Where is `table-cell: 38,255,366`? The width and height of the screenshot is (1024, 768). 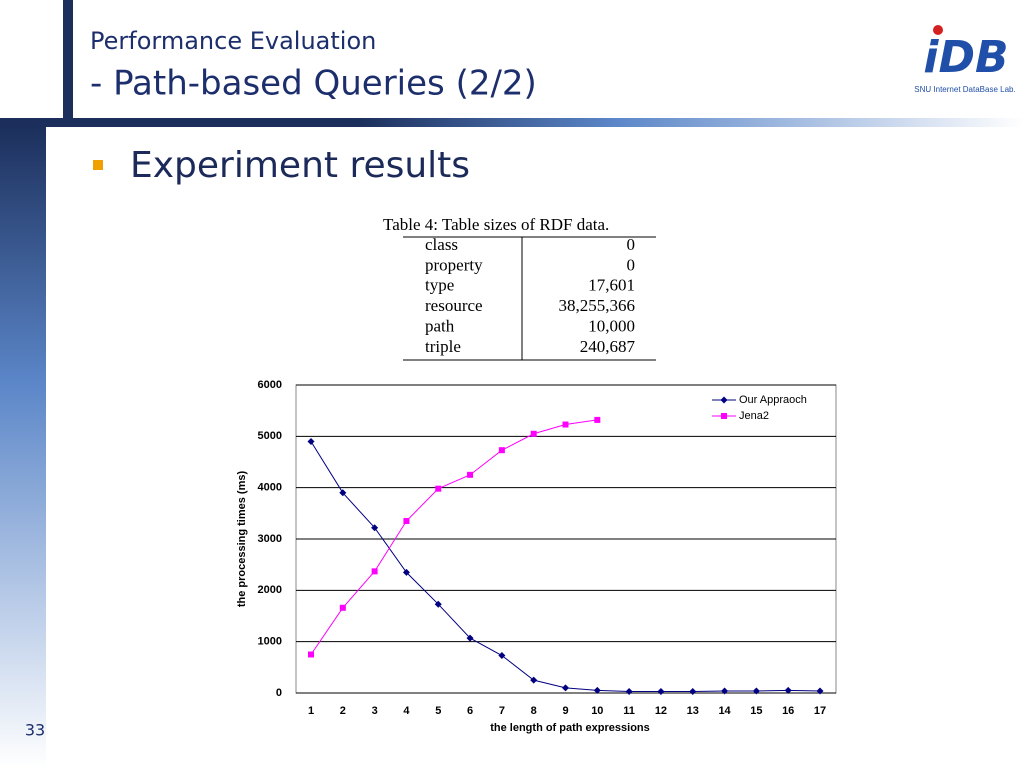 table-cell: 38,255,366 is located at coordinates (597, 305).